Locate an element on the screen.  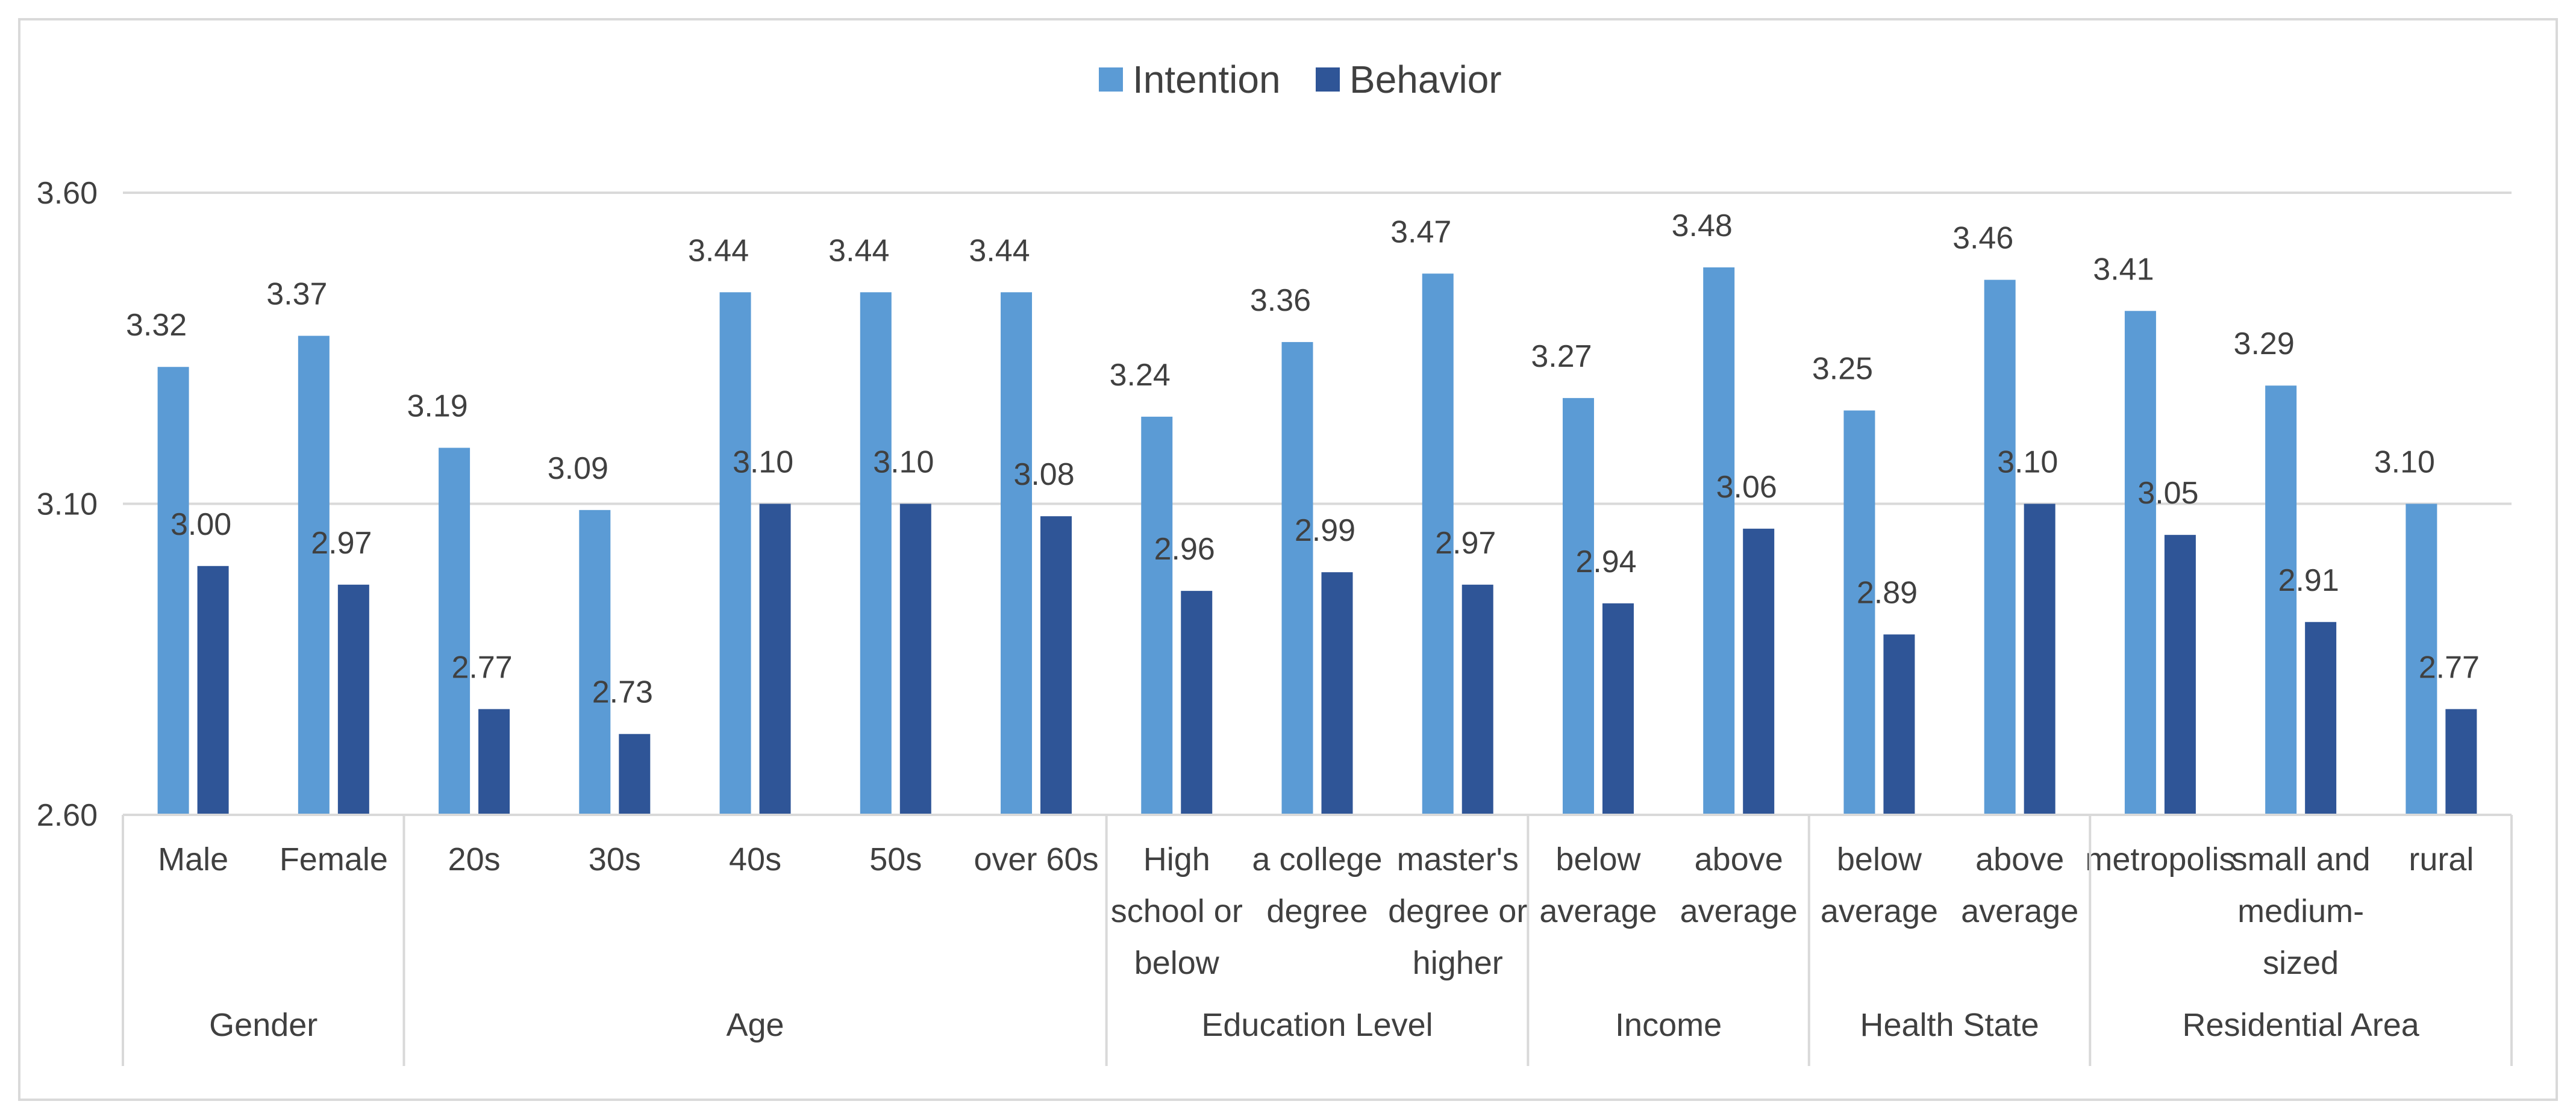
group-label: Health State is located at coordinates (1950, 1025).